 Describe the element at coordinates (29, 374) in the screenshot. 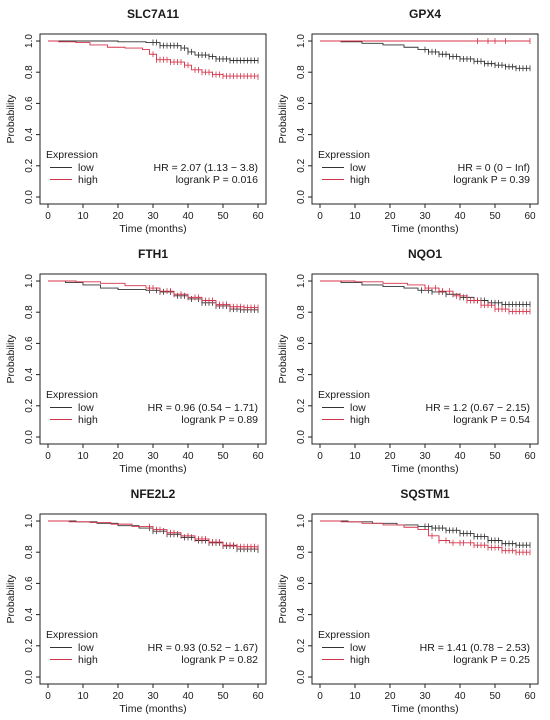

I see `y-tick-label: 0.4` at that location.